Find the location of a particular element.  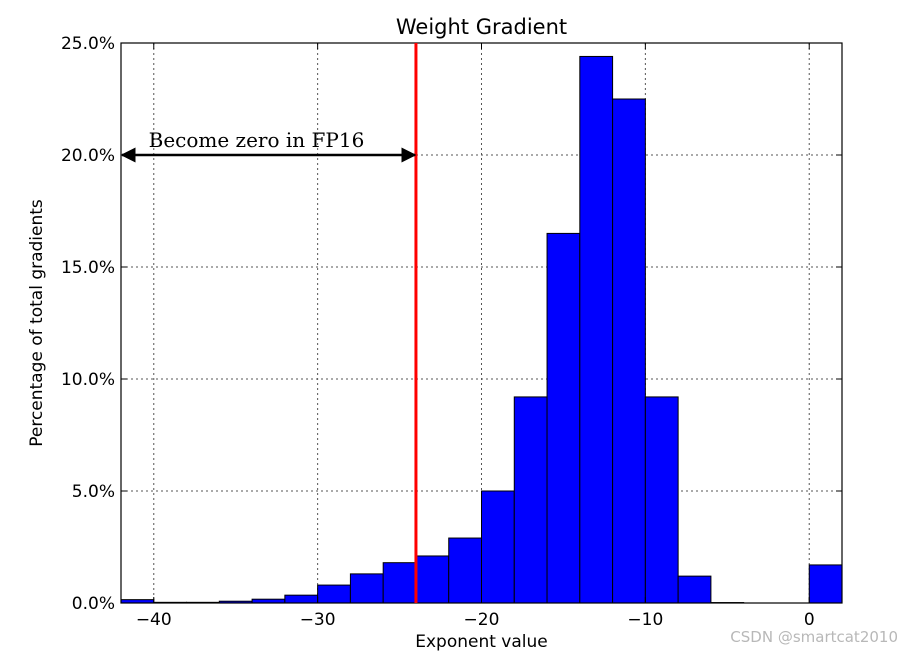

x-tick-label: −40 is located at coordinates (154, 620).